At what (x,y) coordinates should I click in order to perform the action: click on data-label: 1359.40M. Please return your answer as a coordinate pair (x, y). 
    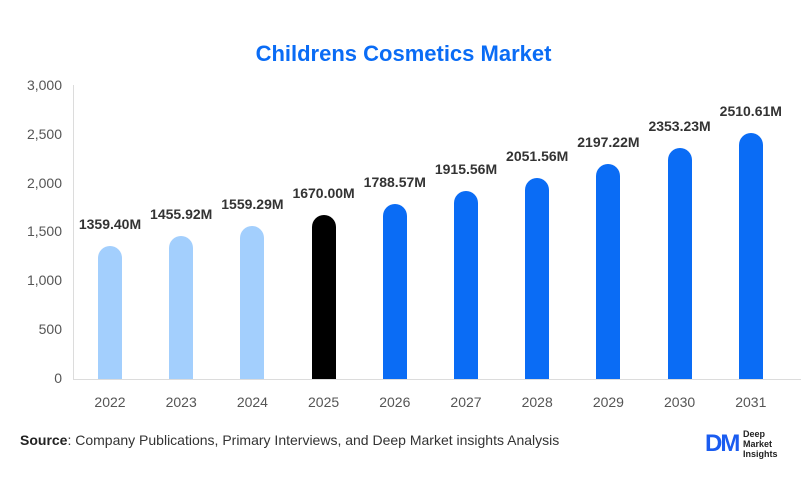
    Looking at the image, I should click on (110, 223).